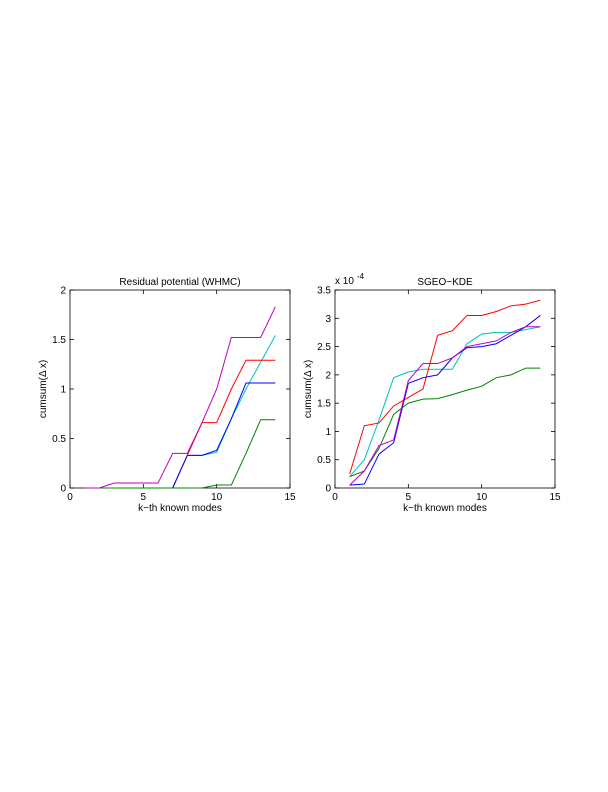  Describe the element at coordinates (344, 281) in the screenshot. I see `y-exponent-base: x 10` at that location.